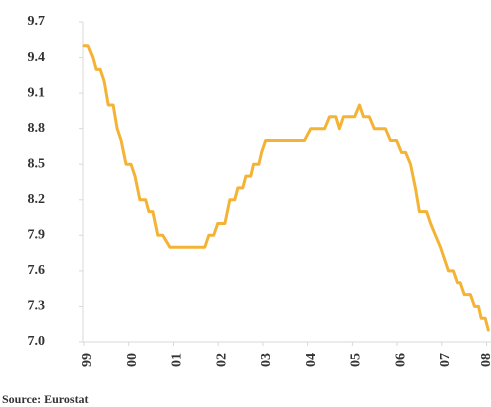 The height and width of the screenshot is (407, 491). What do you see at coordinates (445, 360) in the screenshot?
I see `x-tick-label: 07` at bounding box center [445, 360].